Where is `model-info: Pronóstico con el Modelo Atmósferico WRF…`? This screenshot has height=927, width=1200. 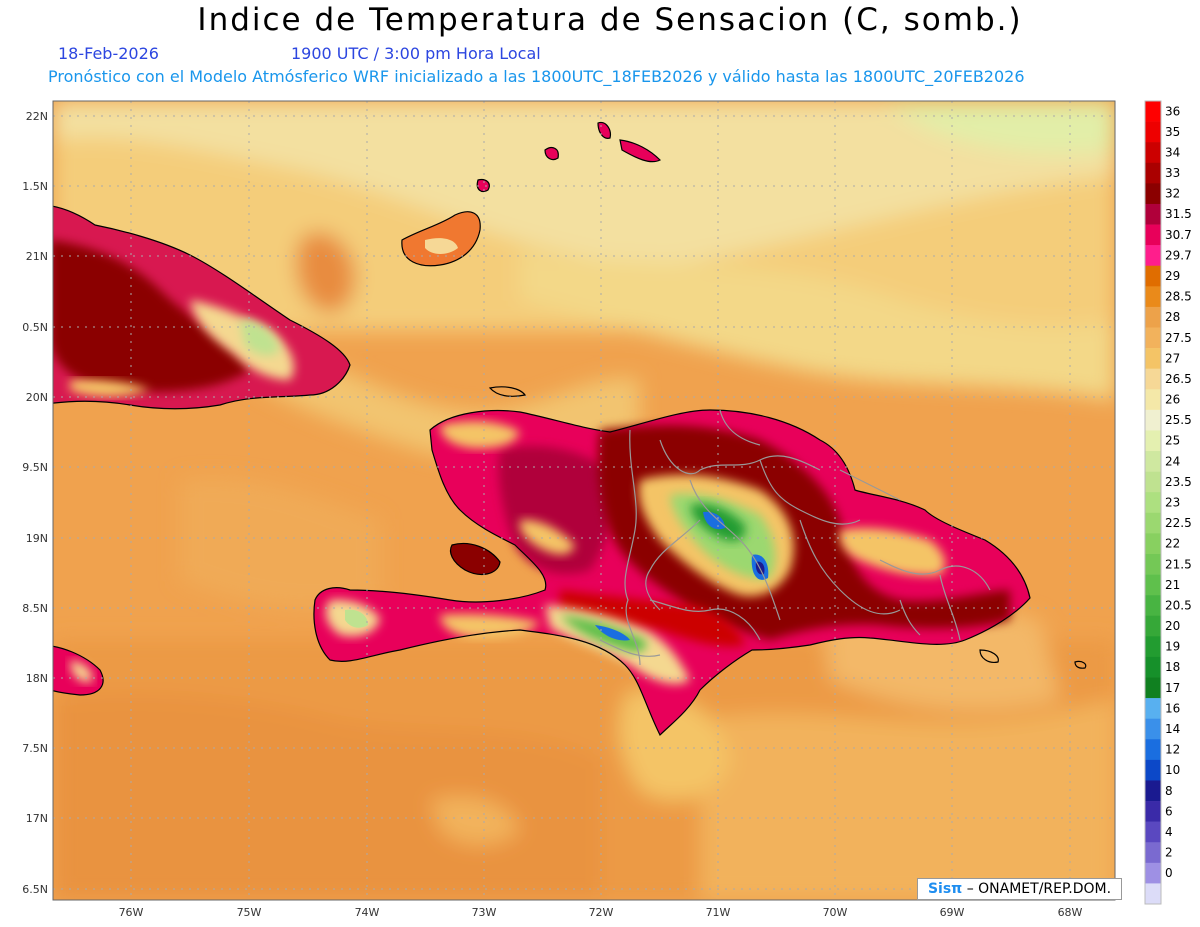
model-info: Pronóstico con el Modelo Atmósferico WRF… is located at coordinates (536, 76).